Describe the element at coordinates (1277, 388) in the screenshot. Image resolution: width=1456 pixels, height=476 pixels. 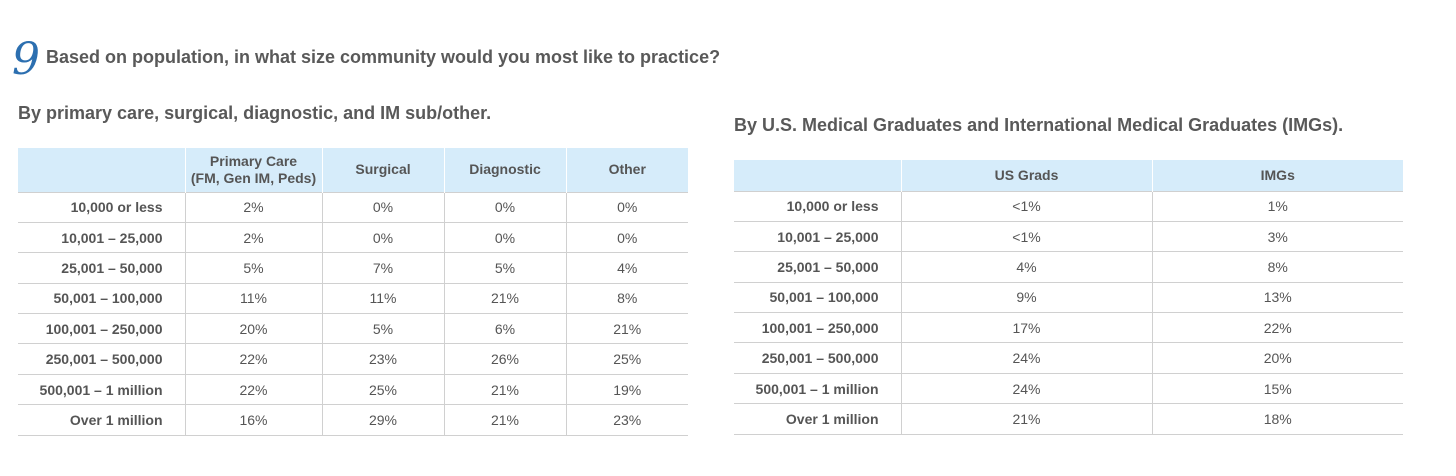
I see `table-cell: 15%` at that location.